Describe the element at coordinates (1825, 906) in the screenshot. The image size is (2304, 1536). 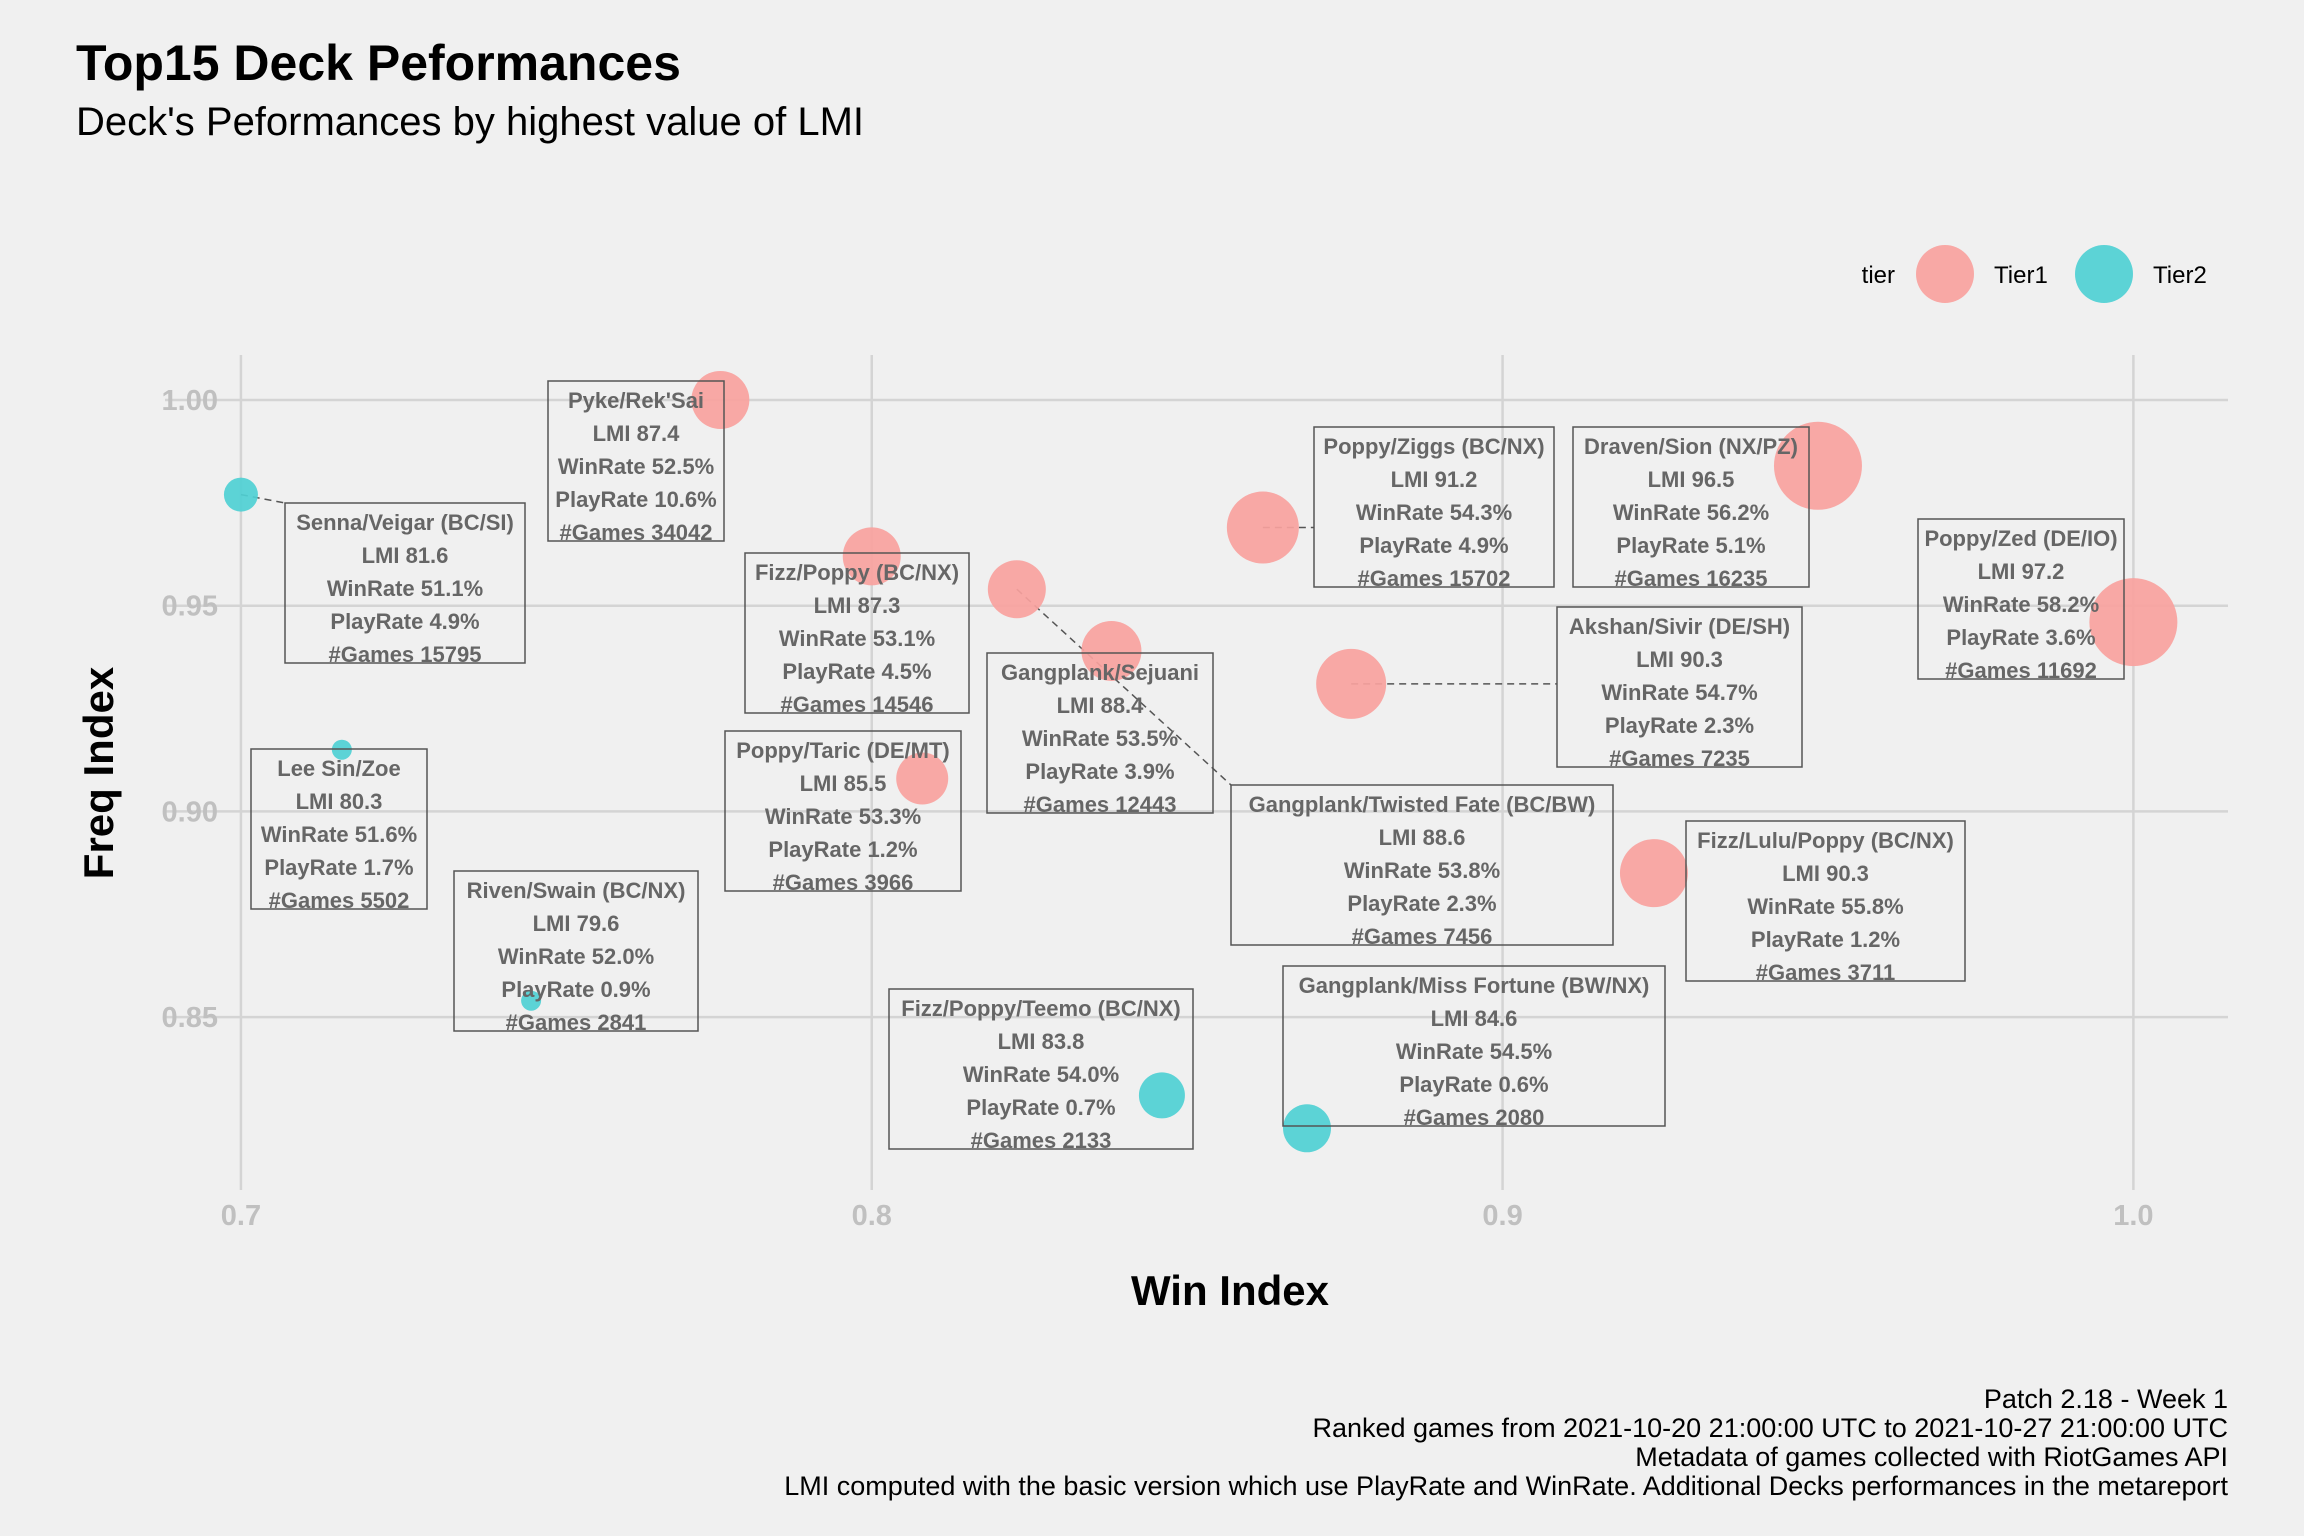
I see `data-label: WinRate 55.8%` at that location.